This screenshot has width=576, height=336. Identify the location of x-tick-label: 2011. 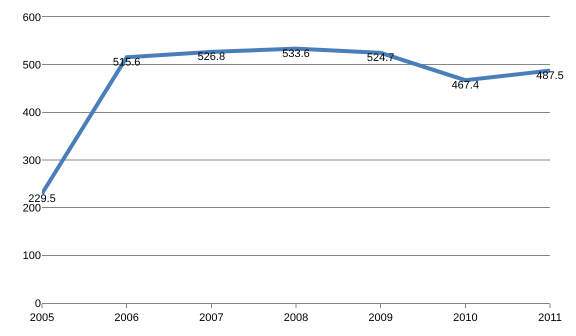
(550, 318).